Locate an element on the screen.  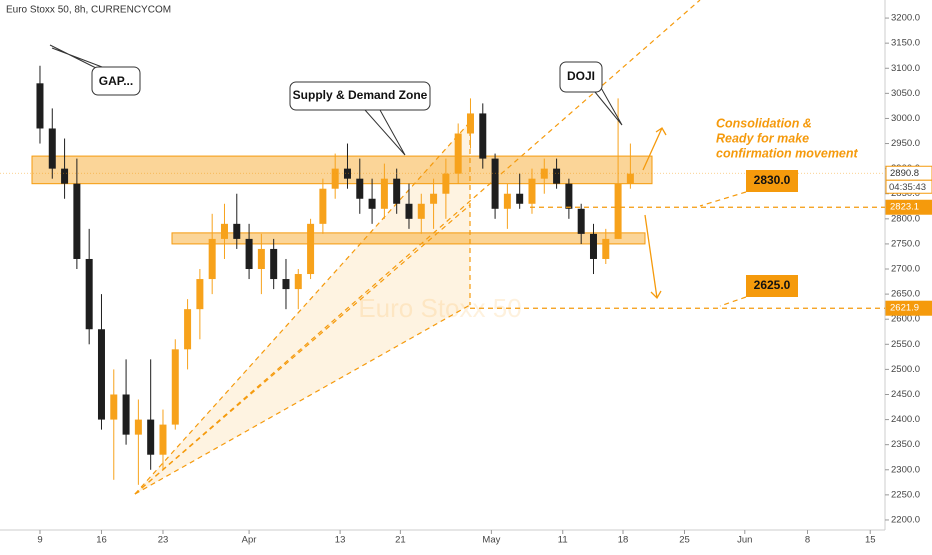
x-tick-label: 16 is located at coordinates (101, 540).